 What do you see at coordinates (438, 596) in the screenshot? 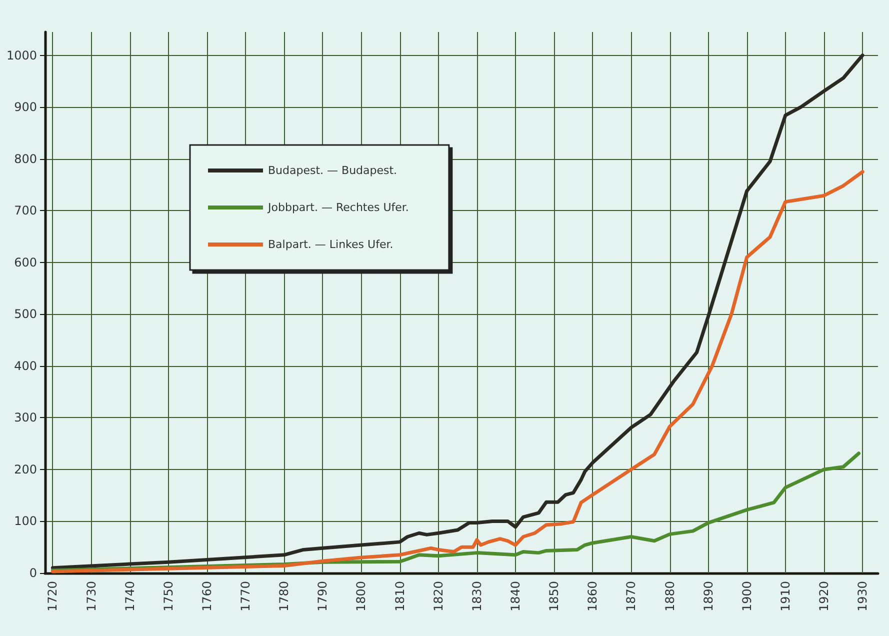
I see `x-tick-label: 1820` at bounding box center [438, 596].